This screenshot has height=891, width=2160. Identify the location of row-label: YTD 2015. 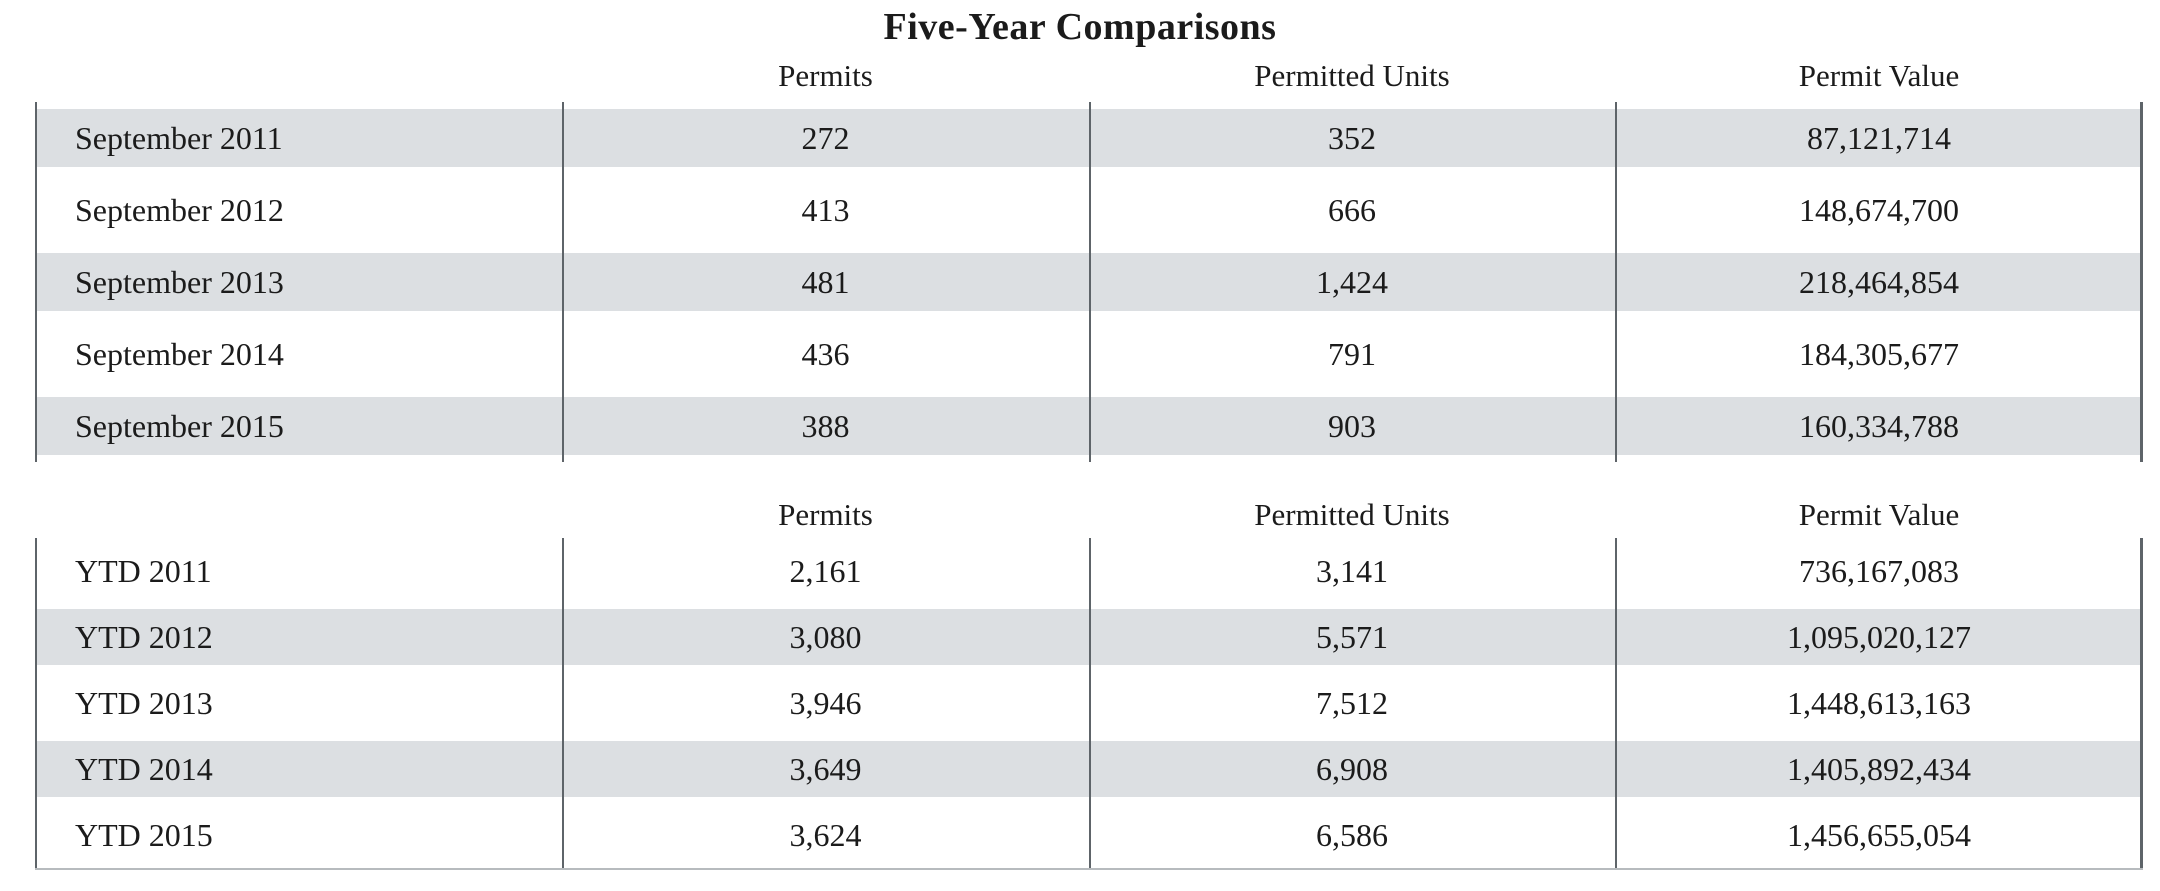
(144, 835).